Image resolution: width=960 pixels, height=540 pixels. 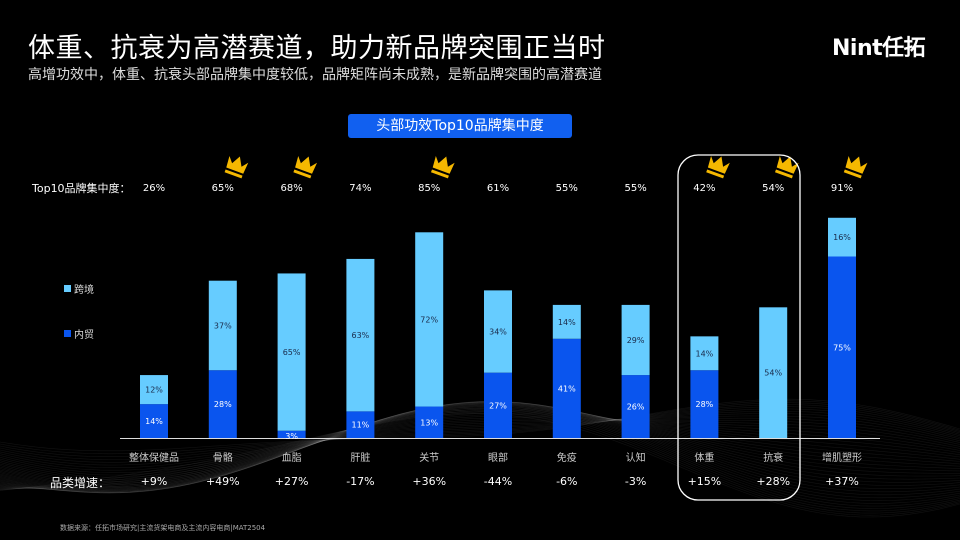 What do you see at coordinates (773, 457) in the screenshot?
I see `category-label: 抗衰` at bounding box center [773, 457].